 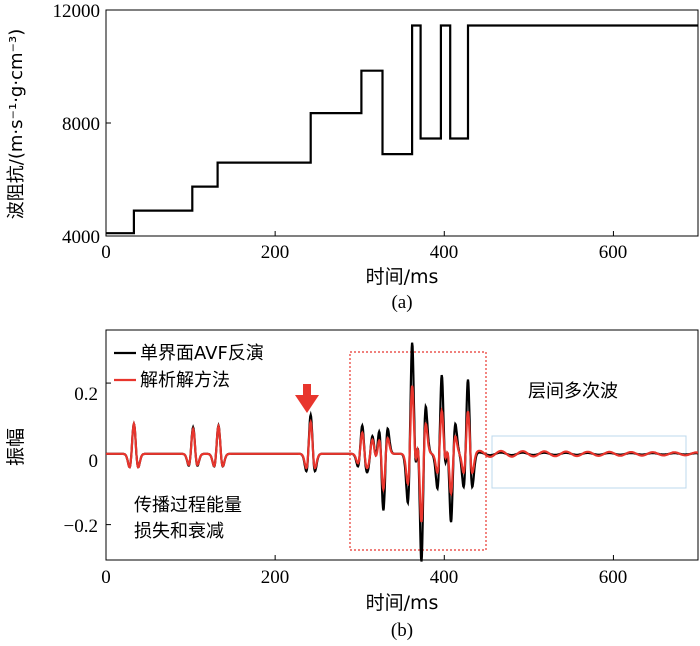 What do you see at coordinates (179, 531) in the screenshot?
I see `attenuation-annotation-line2: 损失和衰减` at bounding box center [179, 531].